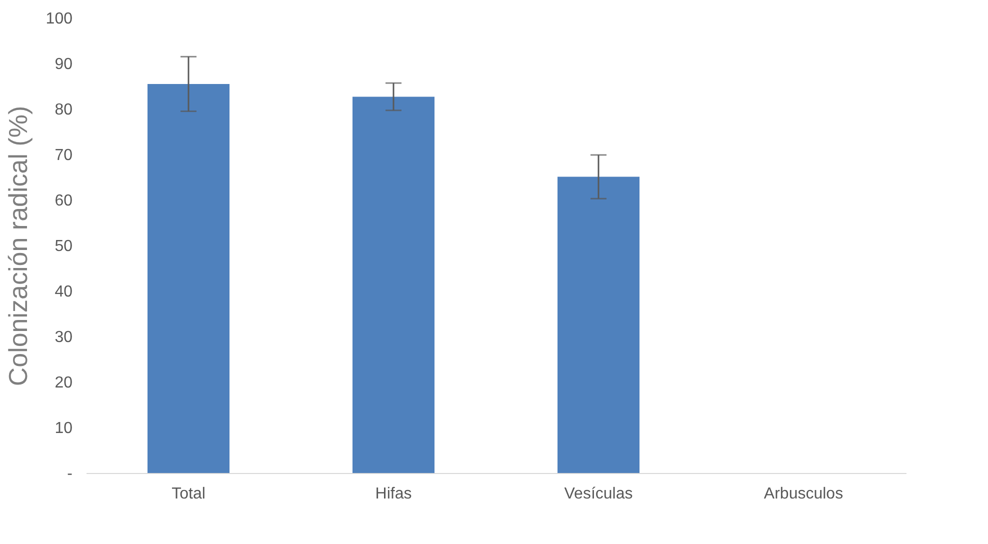 This screenshot has width=988, height=544. What do you see at coordinates (17, 246) in the screenshot?
I see `y-axis-title: Colonización radical (%)` at bounding box center [17, 246].